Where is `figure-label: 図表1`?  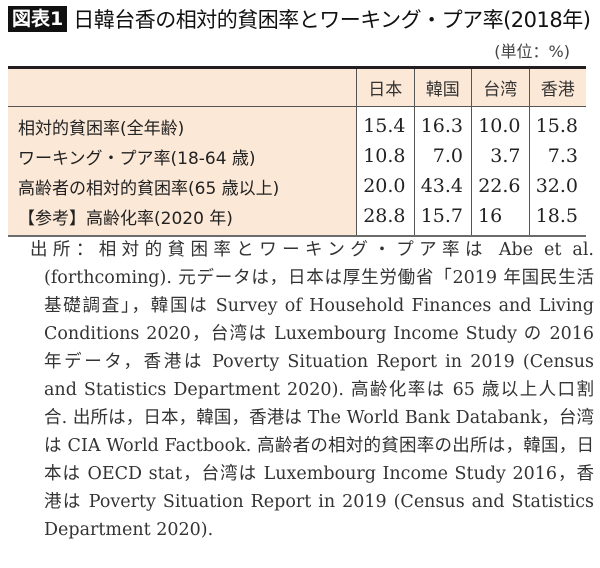 figure-label: 図表1 is located at coordinates (38, 19).